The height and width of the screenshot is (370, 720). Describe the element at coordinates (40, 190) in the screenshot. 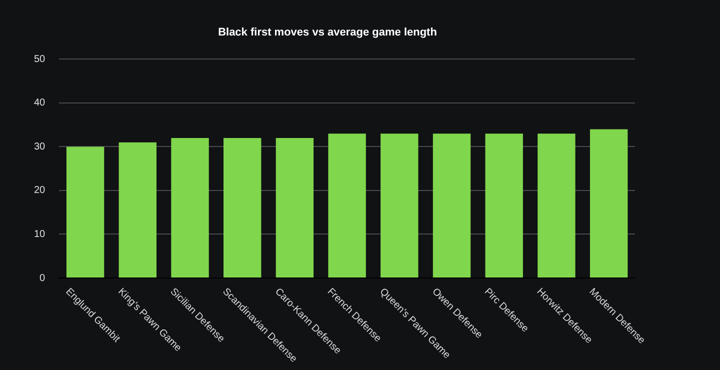

I see `y-tick-label: 20` at that location.